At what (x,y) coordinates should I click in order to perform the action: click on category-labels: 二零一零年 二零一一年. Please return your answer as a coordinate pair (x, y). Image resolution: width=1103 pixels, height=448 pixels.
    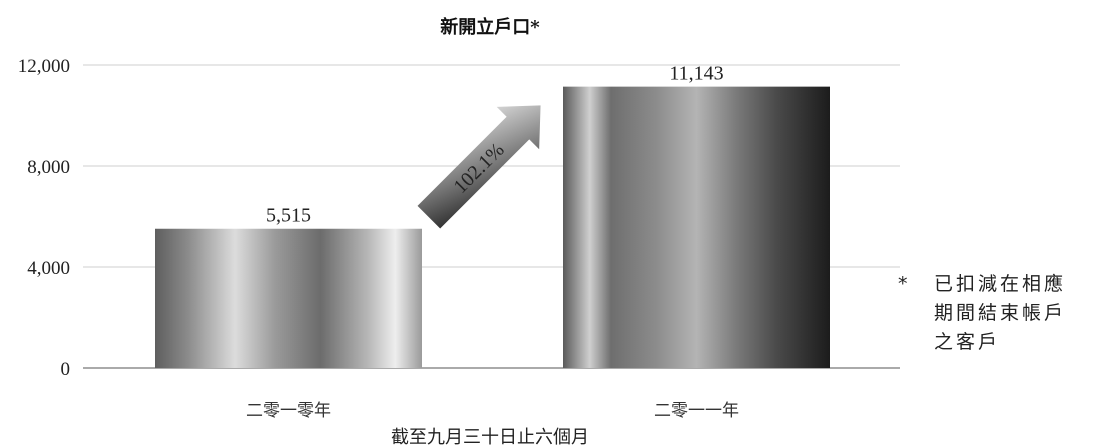
    Looking at the image, I should click on (492, 411).